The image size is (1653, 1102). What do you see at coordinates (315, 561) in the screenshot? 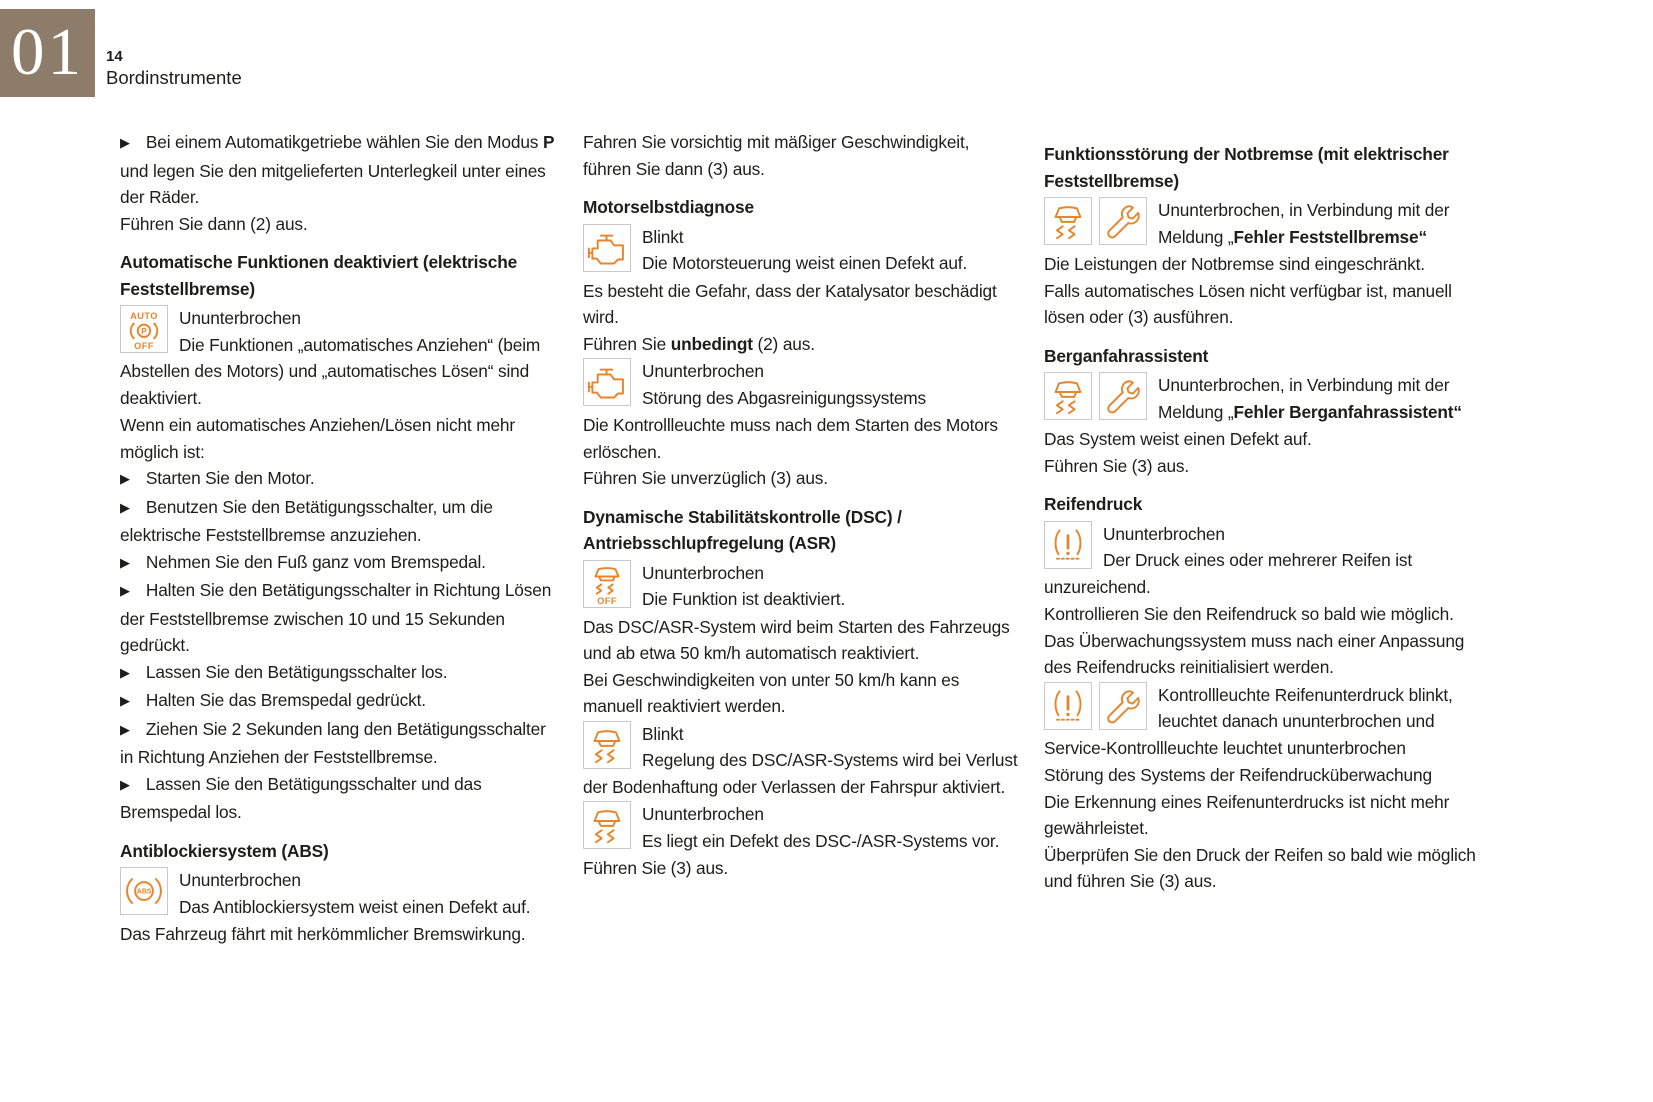
I see `text-segment: Nehmen Sie den Fuß ganz vom Bremspedal.` at bounding box center [315, 561].